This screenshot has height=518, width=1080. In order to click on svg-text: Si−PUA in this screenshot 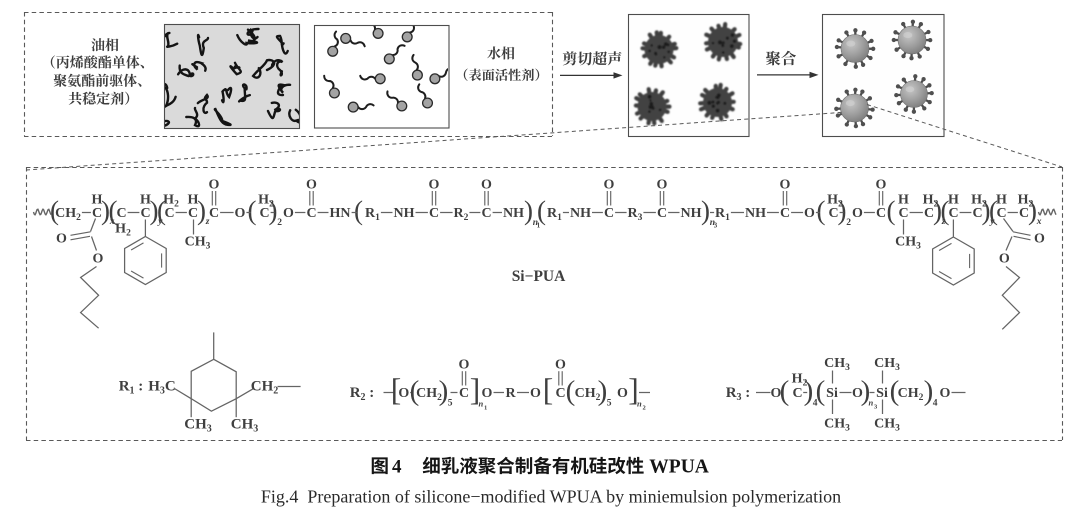, I will do `click(539, 276)`.